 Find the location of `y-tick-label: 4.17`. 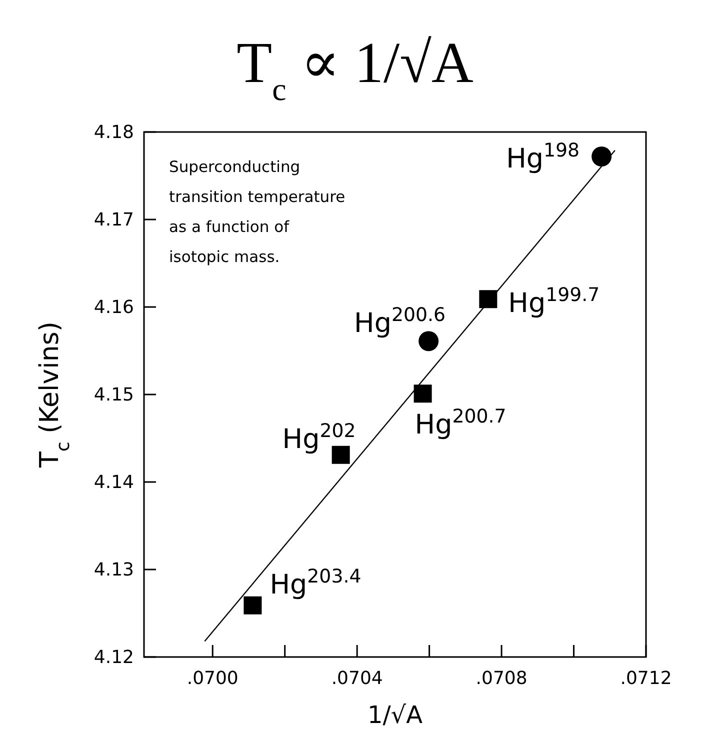

y-tick-label: 4.17 is located at coordinates (114, 220).